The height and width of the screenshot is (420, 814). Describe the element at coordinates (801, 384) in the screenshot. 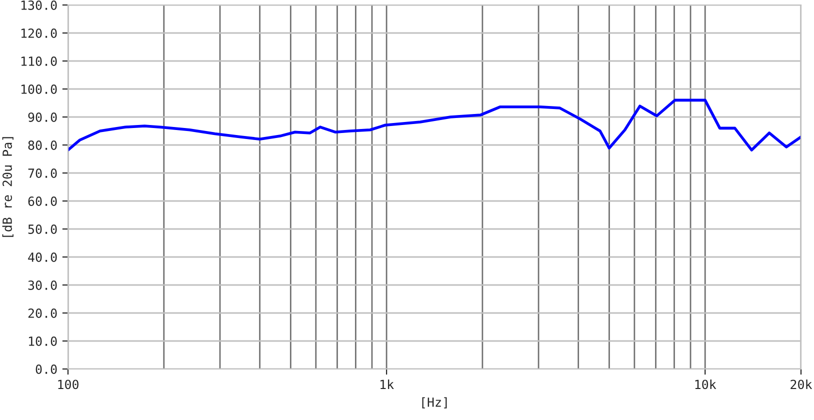

I see `x-tick-label: 20k` at that location.